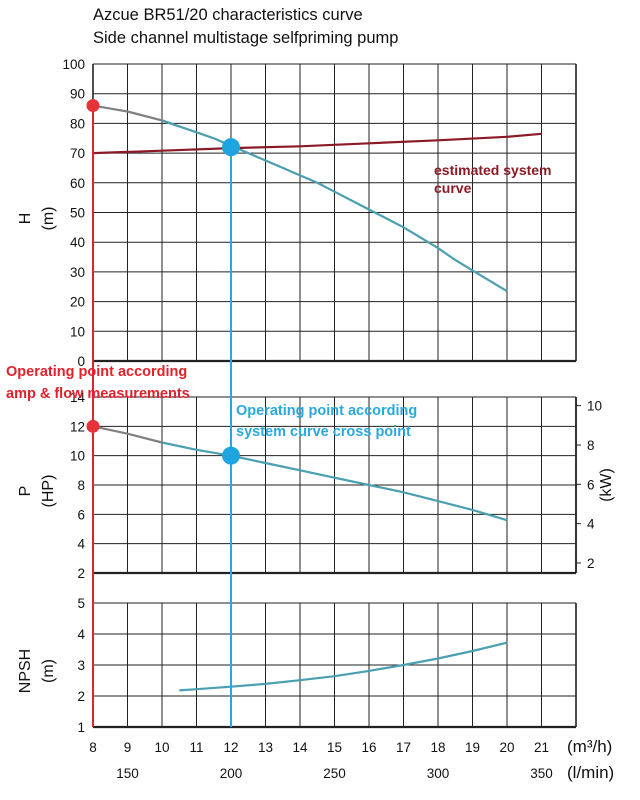  Describe the element at coordinates (589, 746) in the screenshot. I see `x-unit-m3h: (m³/h)` at that location.